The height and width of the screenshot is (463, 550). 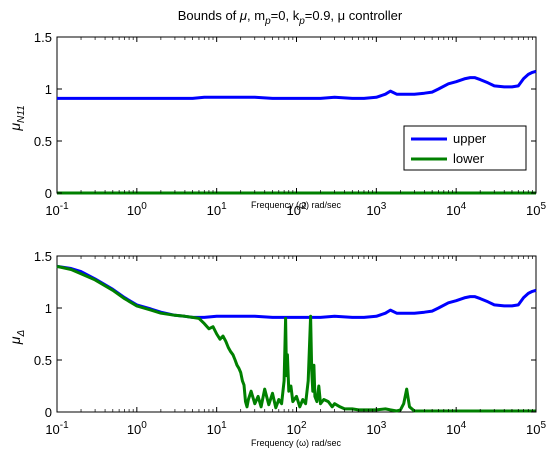 I want to click on bottom-x-tick-label: 10², so click(x=296, y=428).